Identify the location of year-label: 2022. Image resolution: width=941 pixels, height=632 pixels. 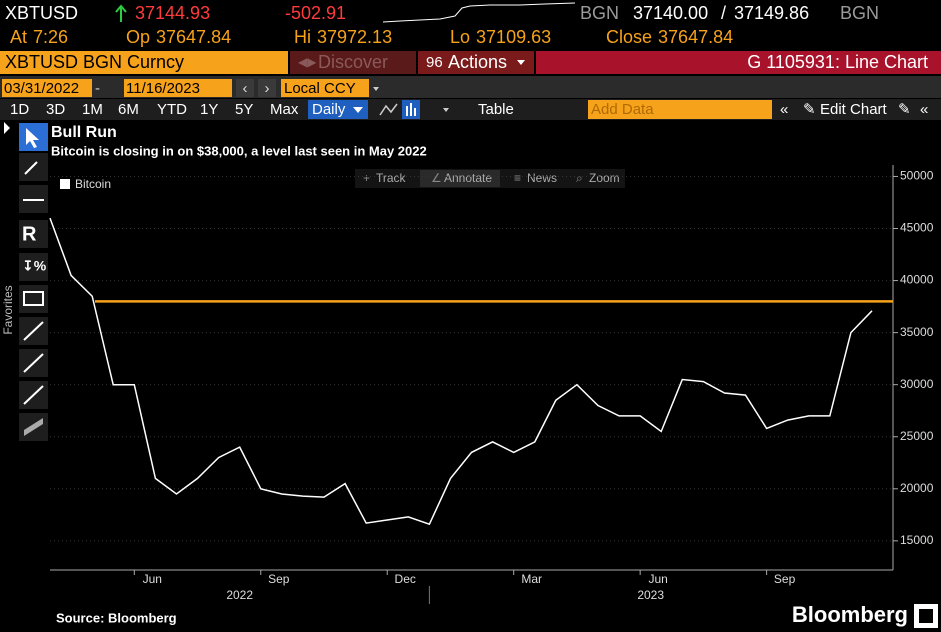
(239, 595).